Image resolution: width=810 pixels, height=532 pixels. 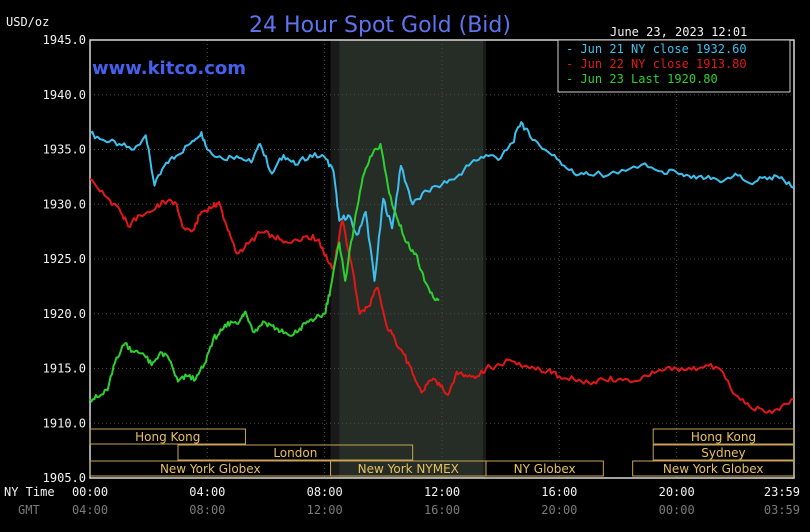 I want to click on x-tick-label-ny: 12:00, so click(x=442, y=492).